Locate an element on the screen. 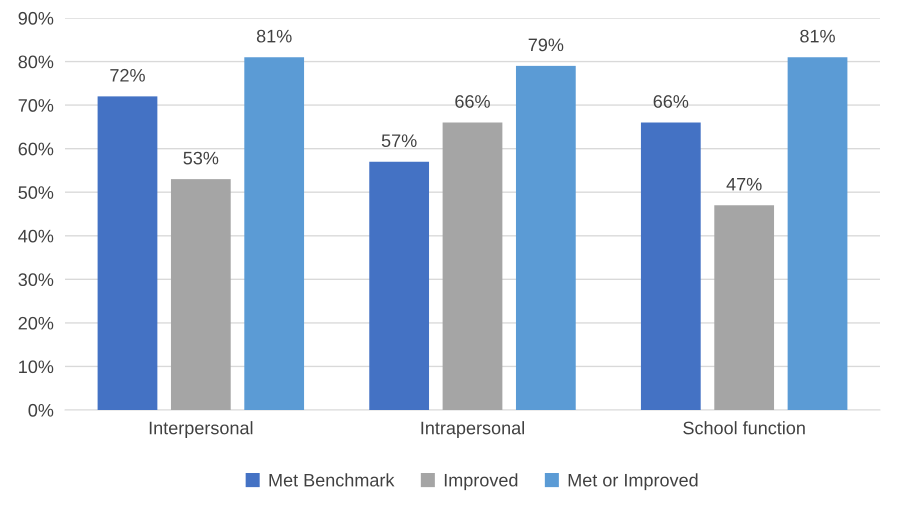 Image resolution: width=905 pixels, height=506 pixels. x-tick-label: Interpersonal is located at coordinates (201, 429).